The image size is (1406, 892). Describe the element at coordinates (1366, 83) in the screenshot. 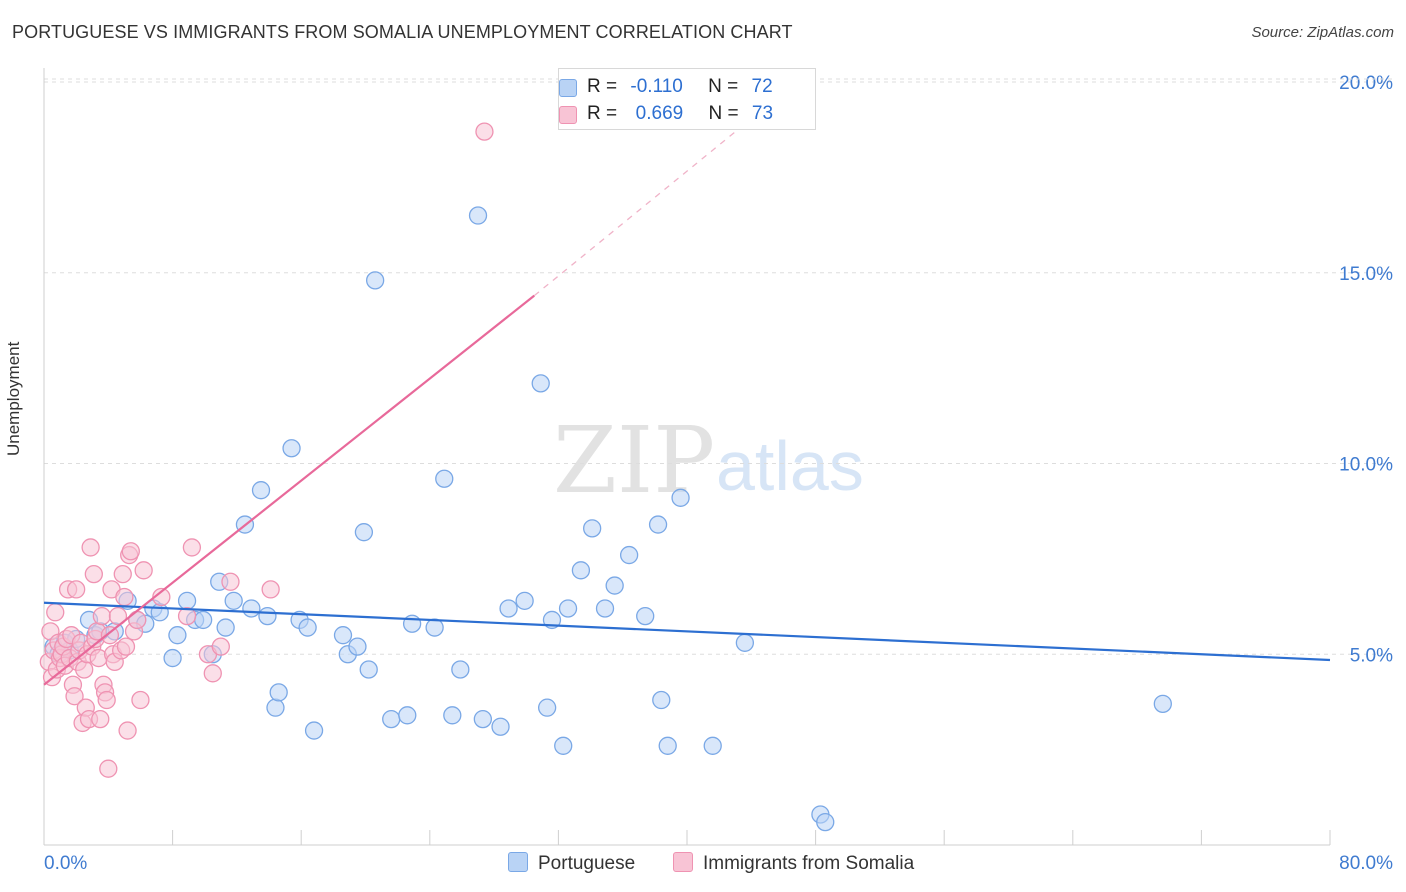

I see `y-tick-label: 20.0%` at that location.